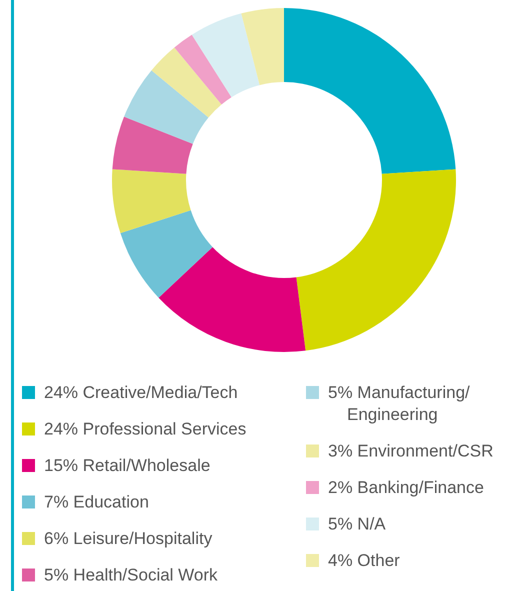  I want to click on legend-label: 7% Education, so click(96, 502).